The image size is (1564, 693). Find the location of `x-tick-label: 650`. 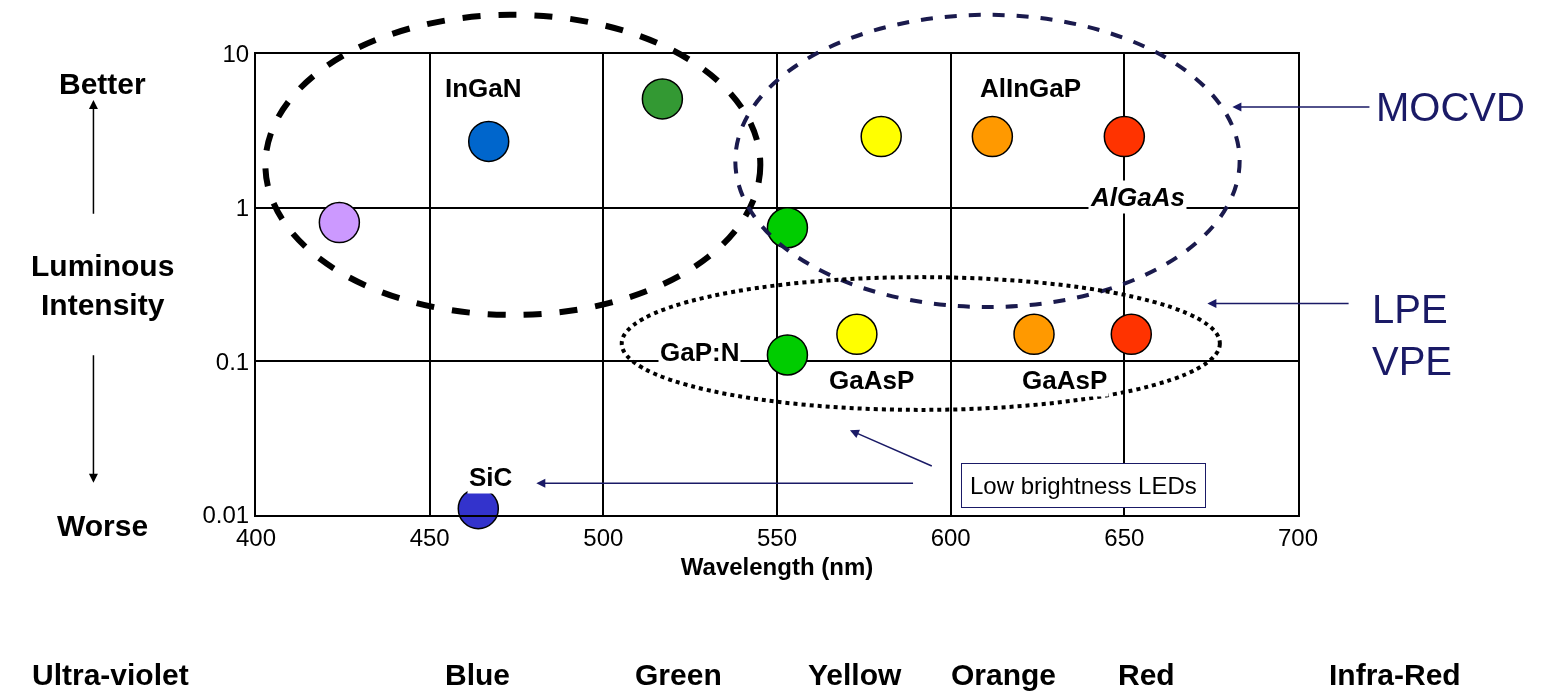

x-tick-label: 650 is located at coordinates (1124, 537).